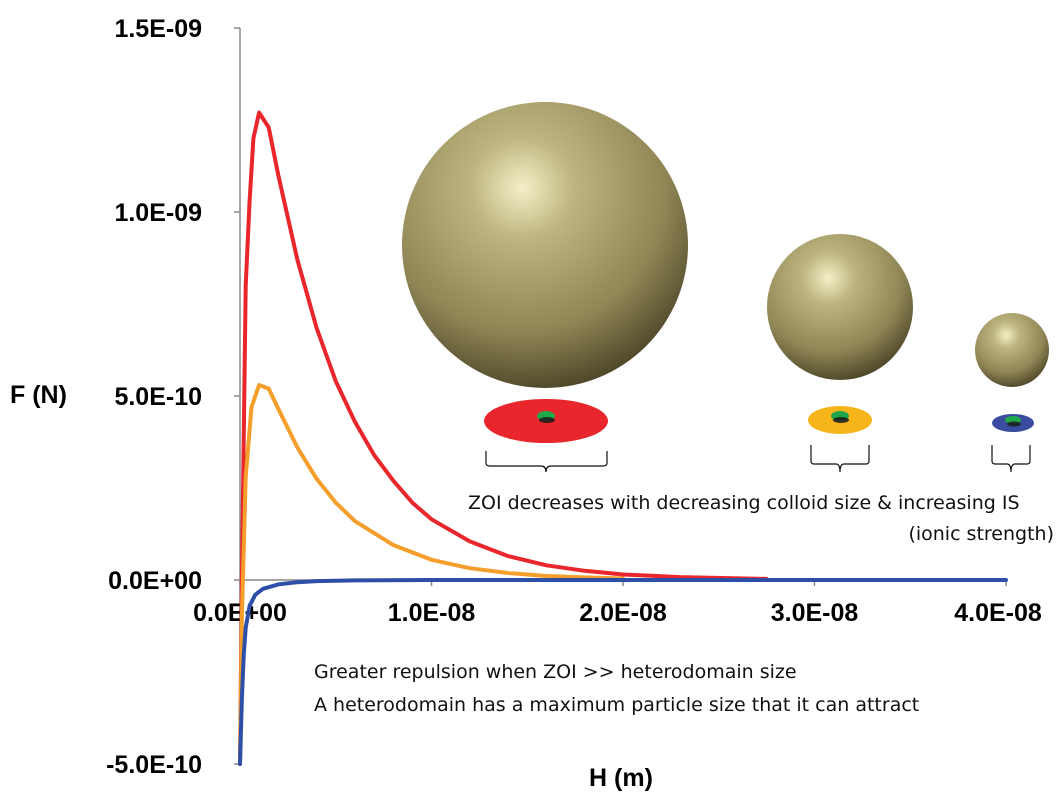  I want to click on x-tick-label: 4.0E-08, so click(998, 613).